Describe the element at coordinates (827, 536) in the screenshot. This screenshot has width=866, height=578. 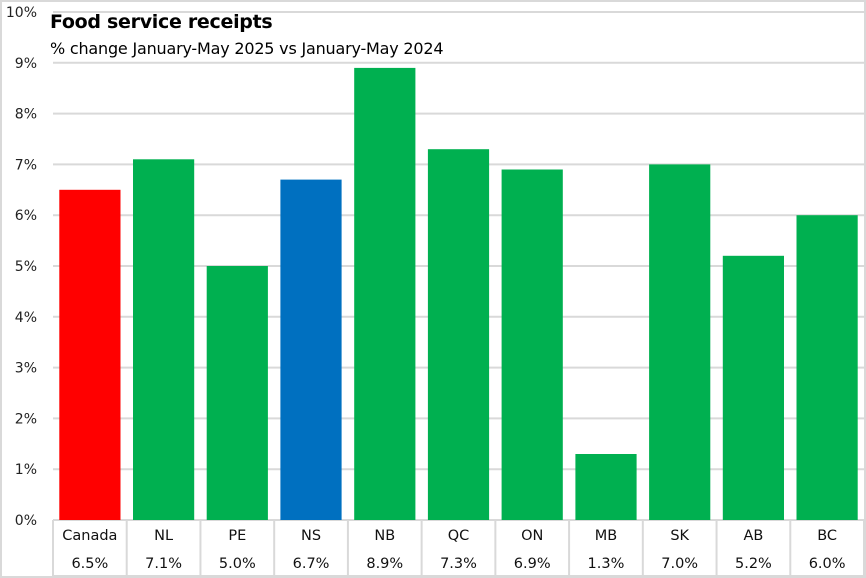
I see `category-label: BC` at that location.